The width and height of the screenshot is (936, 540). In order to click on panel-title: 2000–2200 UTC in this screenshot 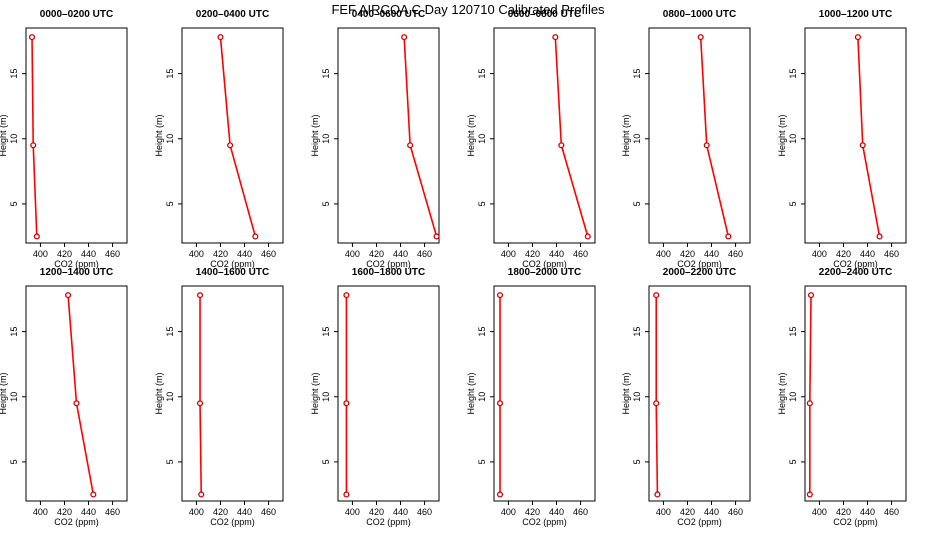, I will do `click(699, 272)`.